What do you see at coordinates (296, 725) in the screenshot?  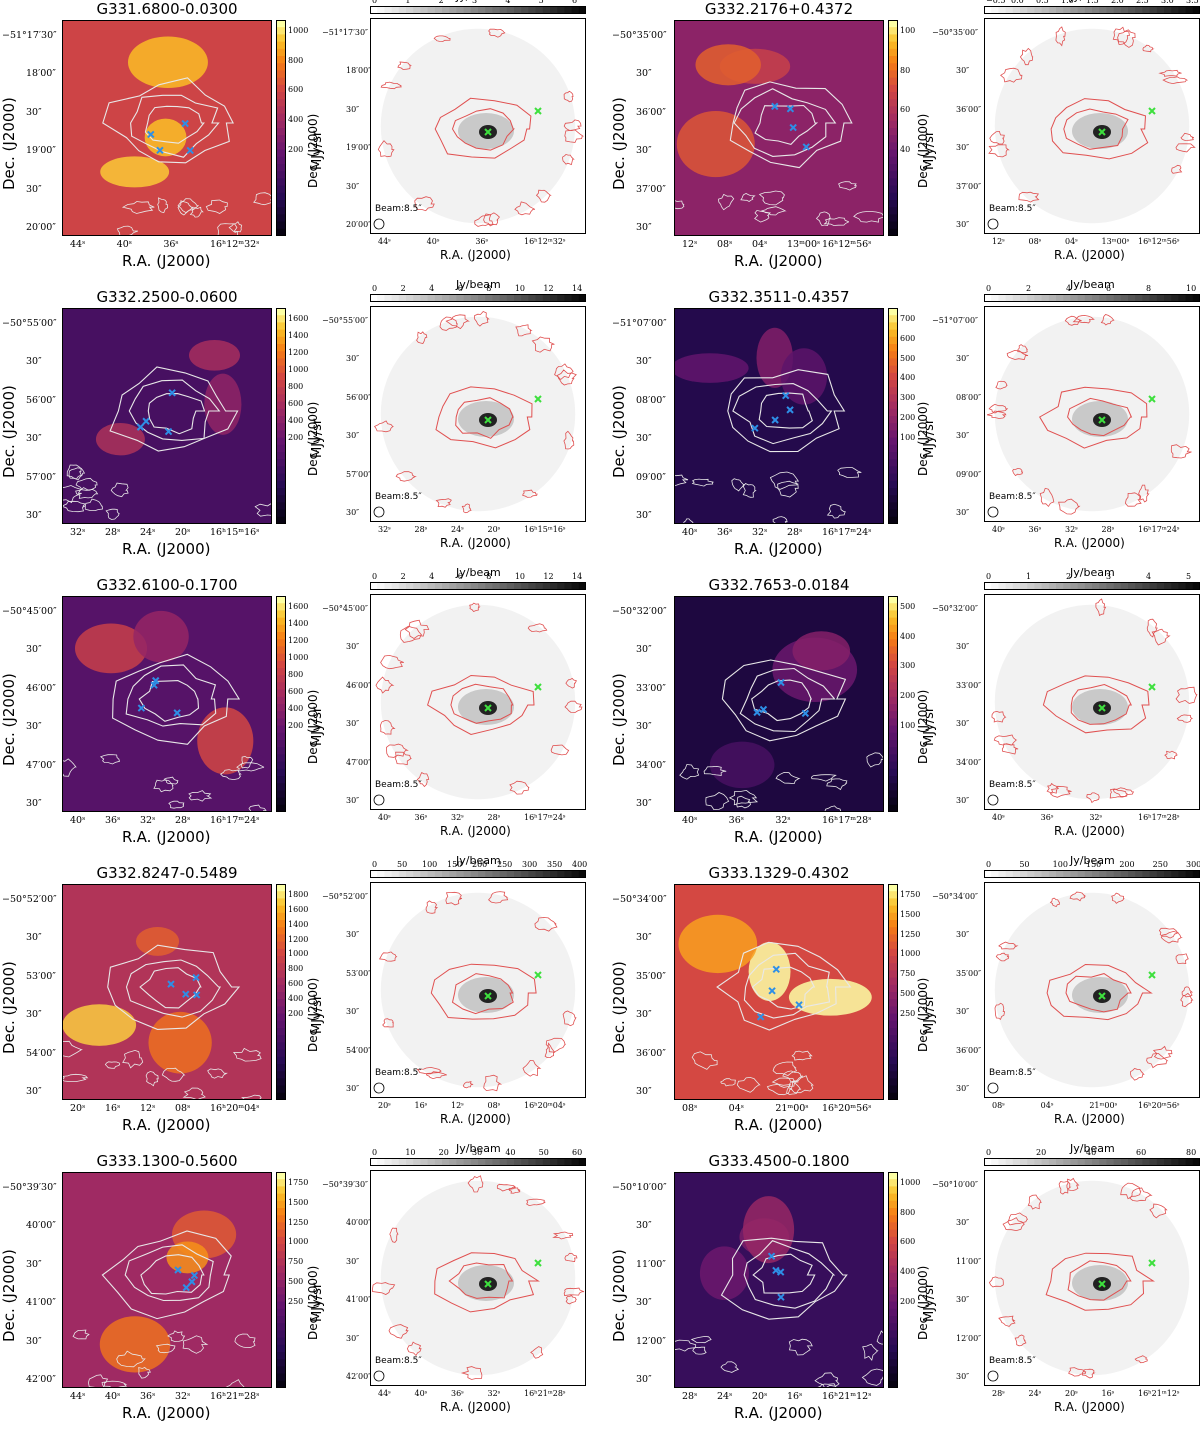 I see `colorbar-tick: 200` at bounding box center [296, 725].